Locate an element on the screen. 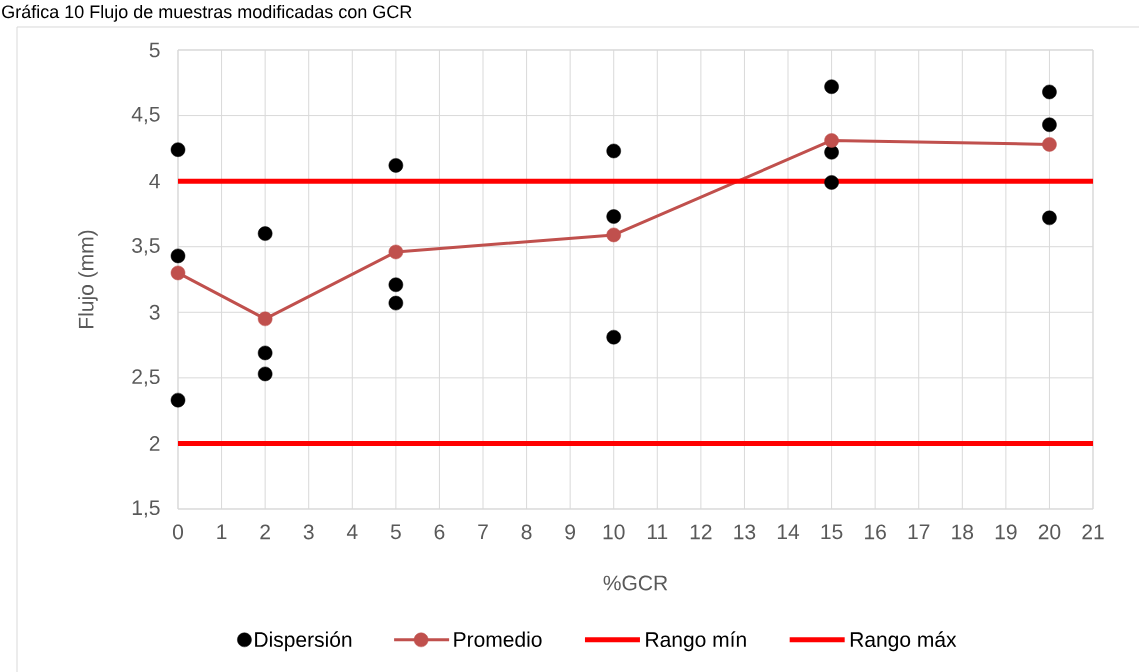 This screenshot has width=1139, height=672. y-tick-label: 4 is located at coordinates (154, 181).